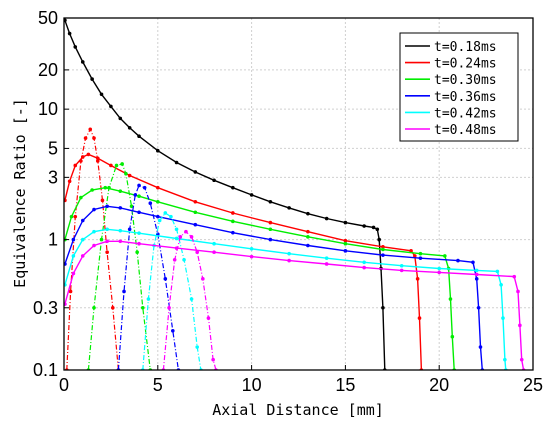 Image resolution: width=550 pixels, height=432 pixels. Describe the element at coordinates (48, 70) in the screenshot. I see `y-tick-label: 20` at that location.